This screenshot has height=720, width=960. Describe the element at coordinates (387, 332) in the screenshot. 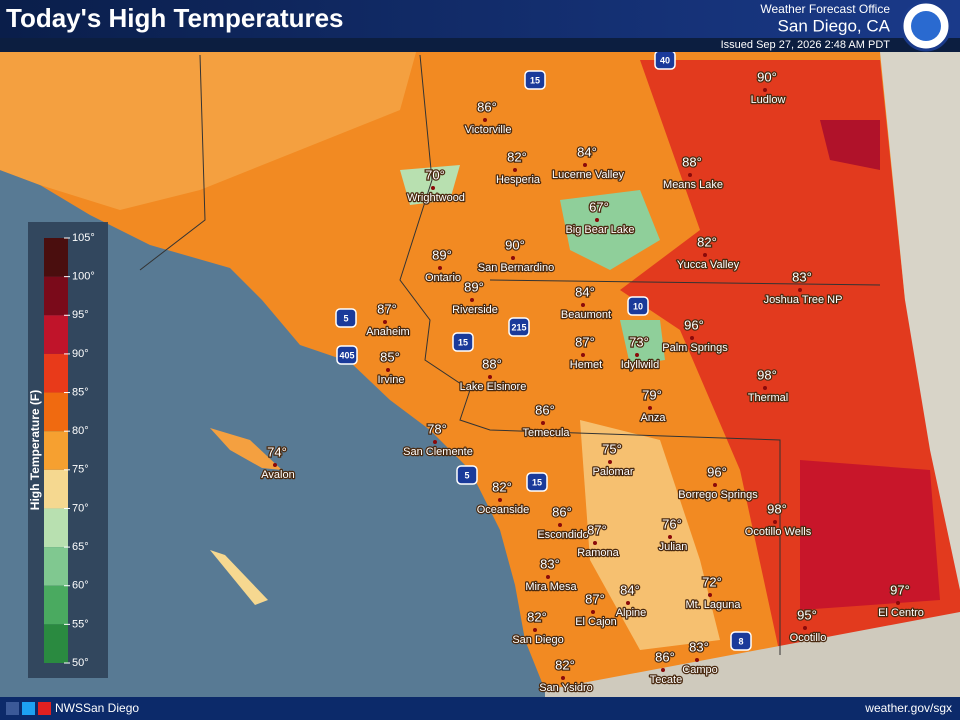

I see `city-name: Anaheim` at that location.